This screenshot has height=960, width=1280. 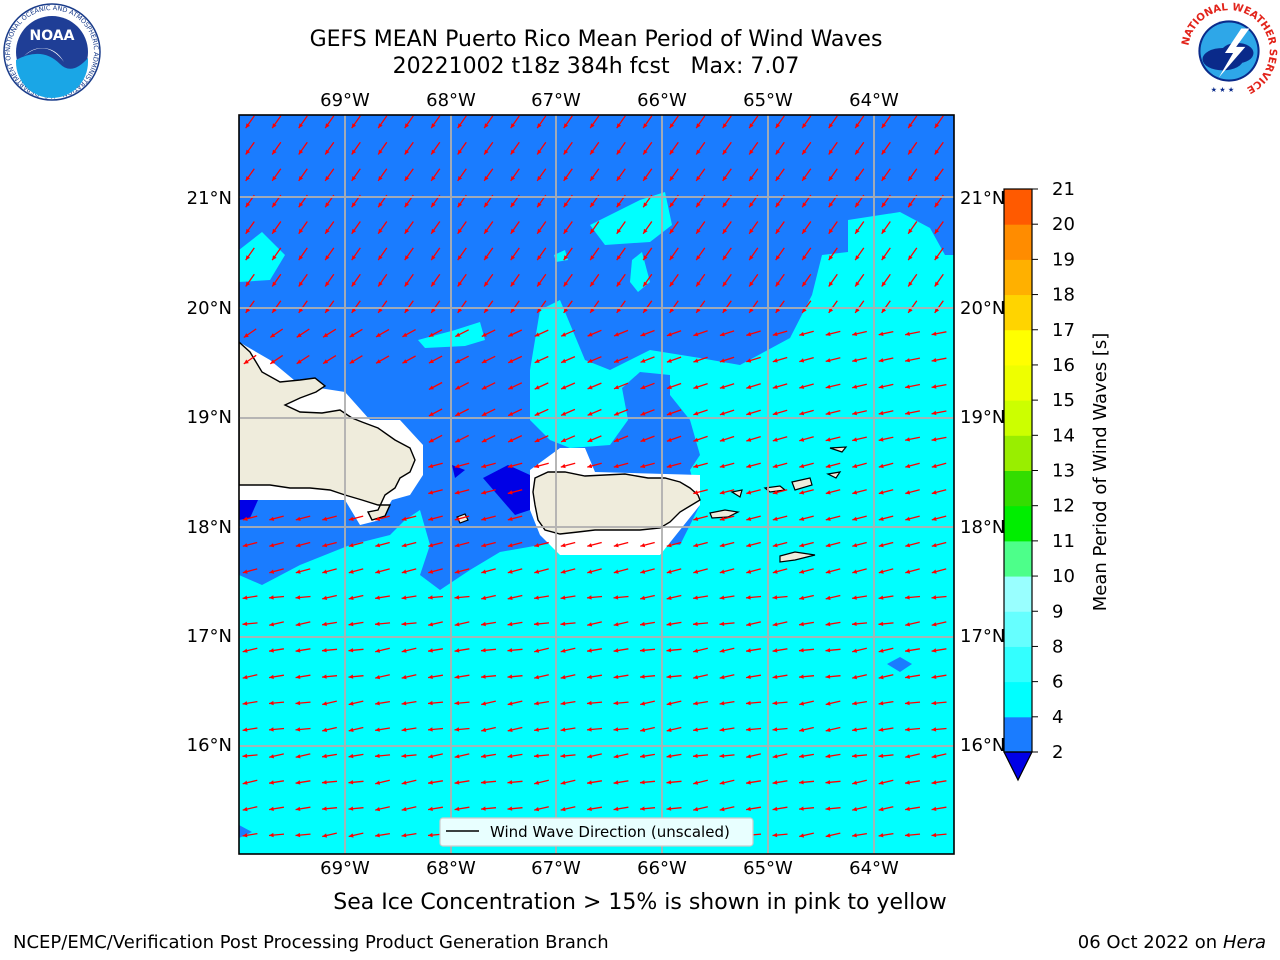 What do you see at coordinates (631, 218) in the screenshot?
I see `ocean-light-patch` at bounding box center [631, 218].